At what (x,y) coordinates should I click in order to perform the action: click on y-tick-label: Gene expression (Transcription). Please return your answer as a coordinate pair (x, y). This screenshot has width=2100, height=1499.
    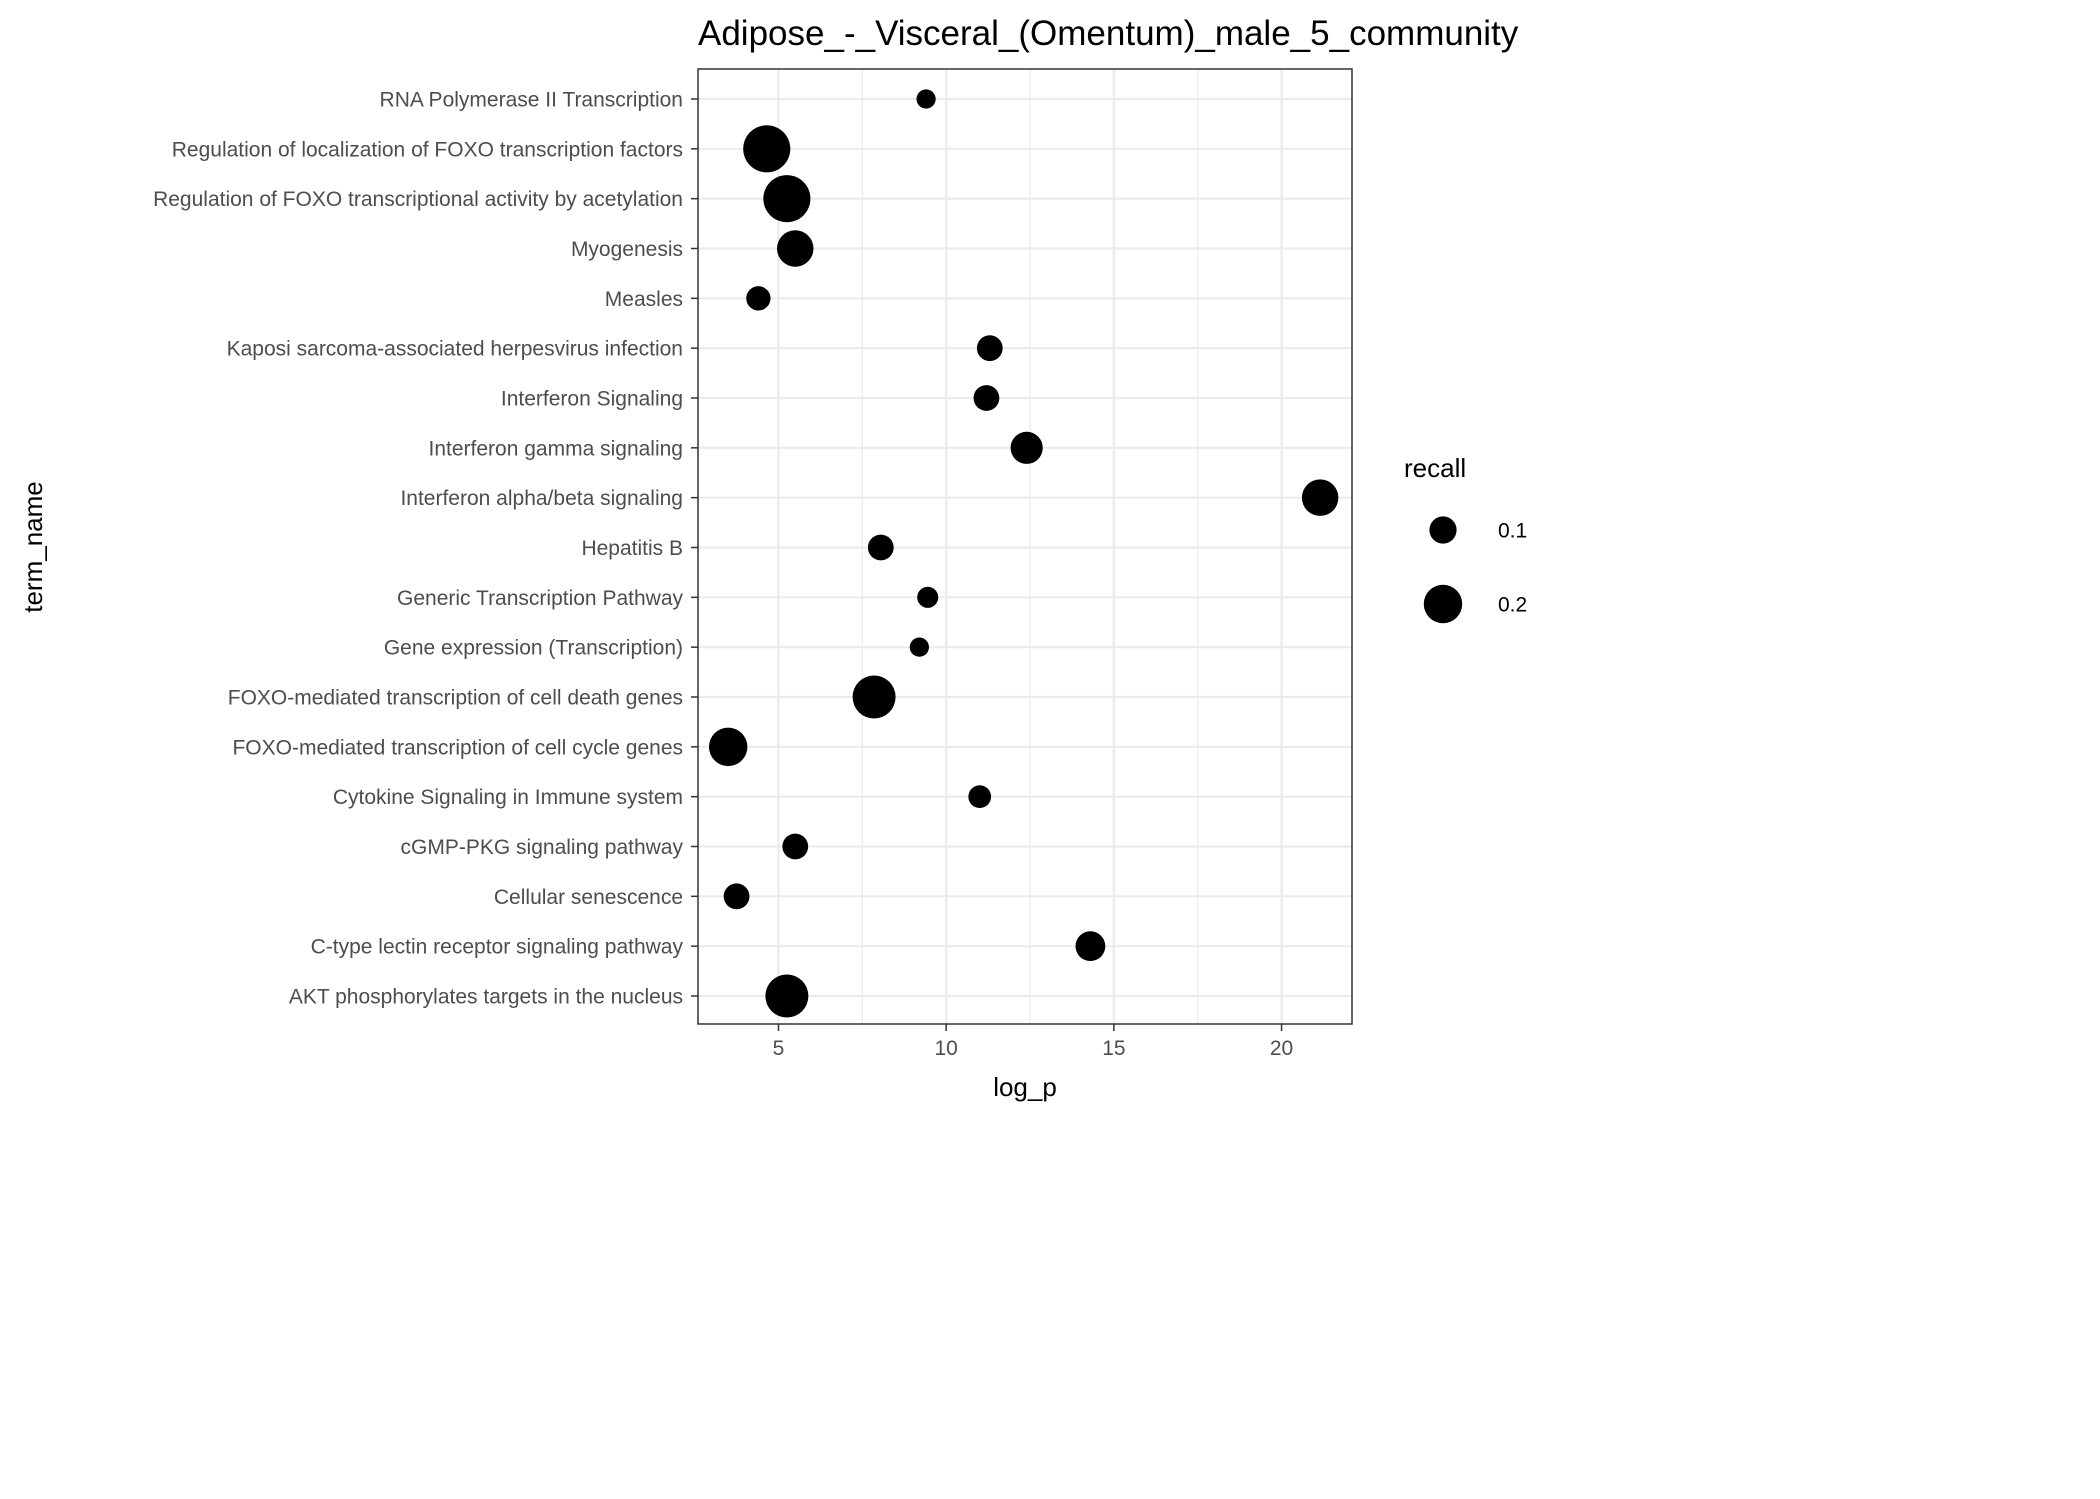
    Looking at the image, I should click on (533, 648).